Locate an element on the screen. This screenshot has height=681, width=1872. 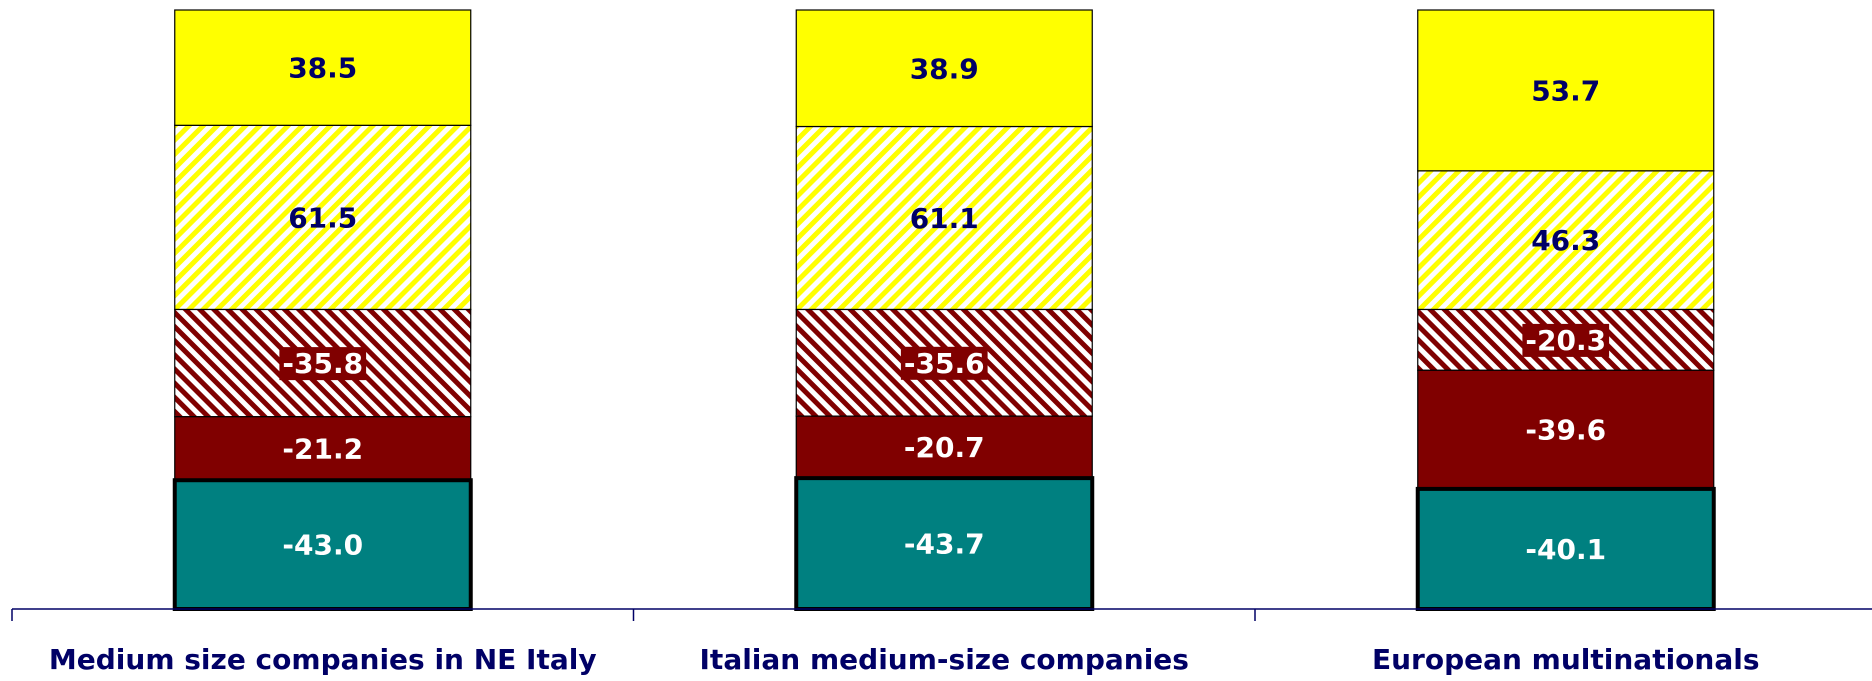
value-label: -35.8 is located at coordinates (322, 363).